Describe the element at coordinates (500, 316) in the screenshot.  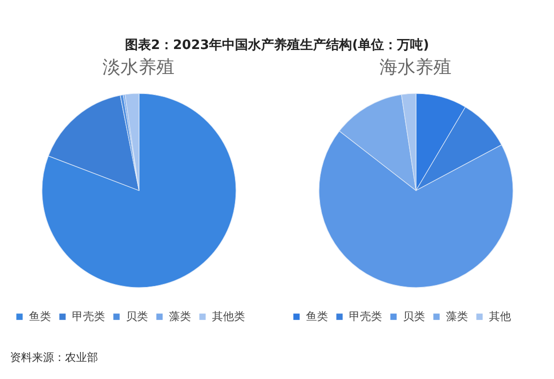
I see `legend-label: 其他` at that location.